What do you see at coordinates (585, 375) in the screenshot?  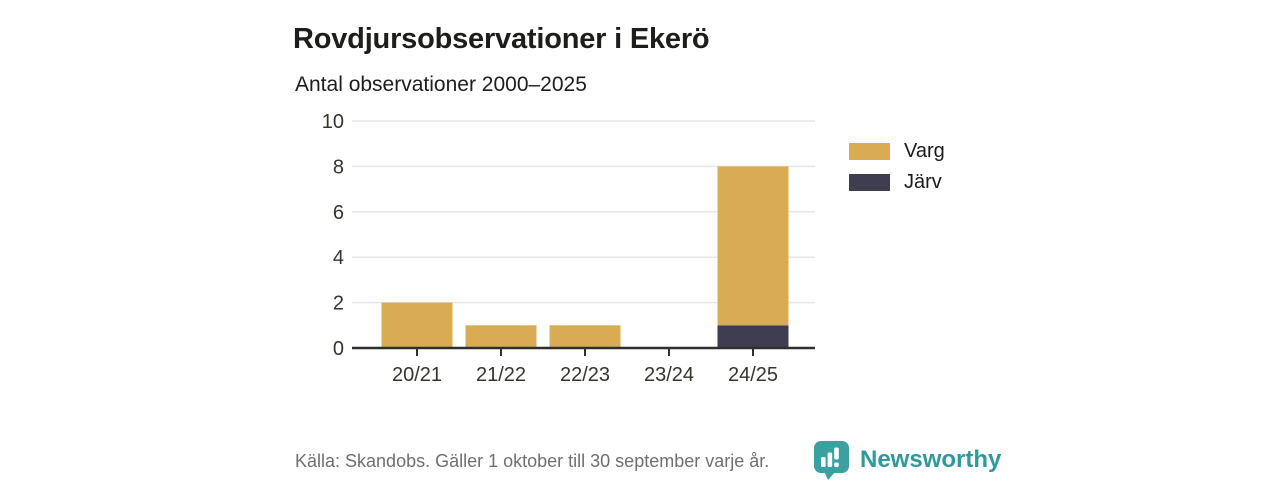 I see `x-tick-label: 22/23` at bounding box center [585, 375].